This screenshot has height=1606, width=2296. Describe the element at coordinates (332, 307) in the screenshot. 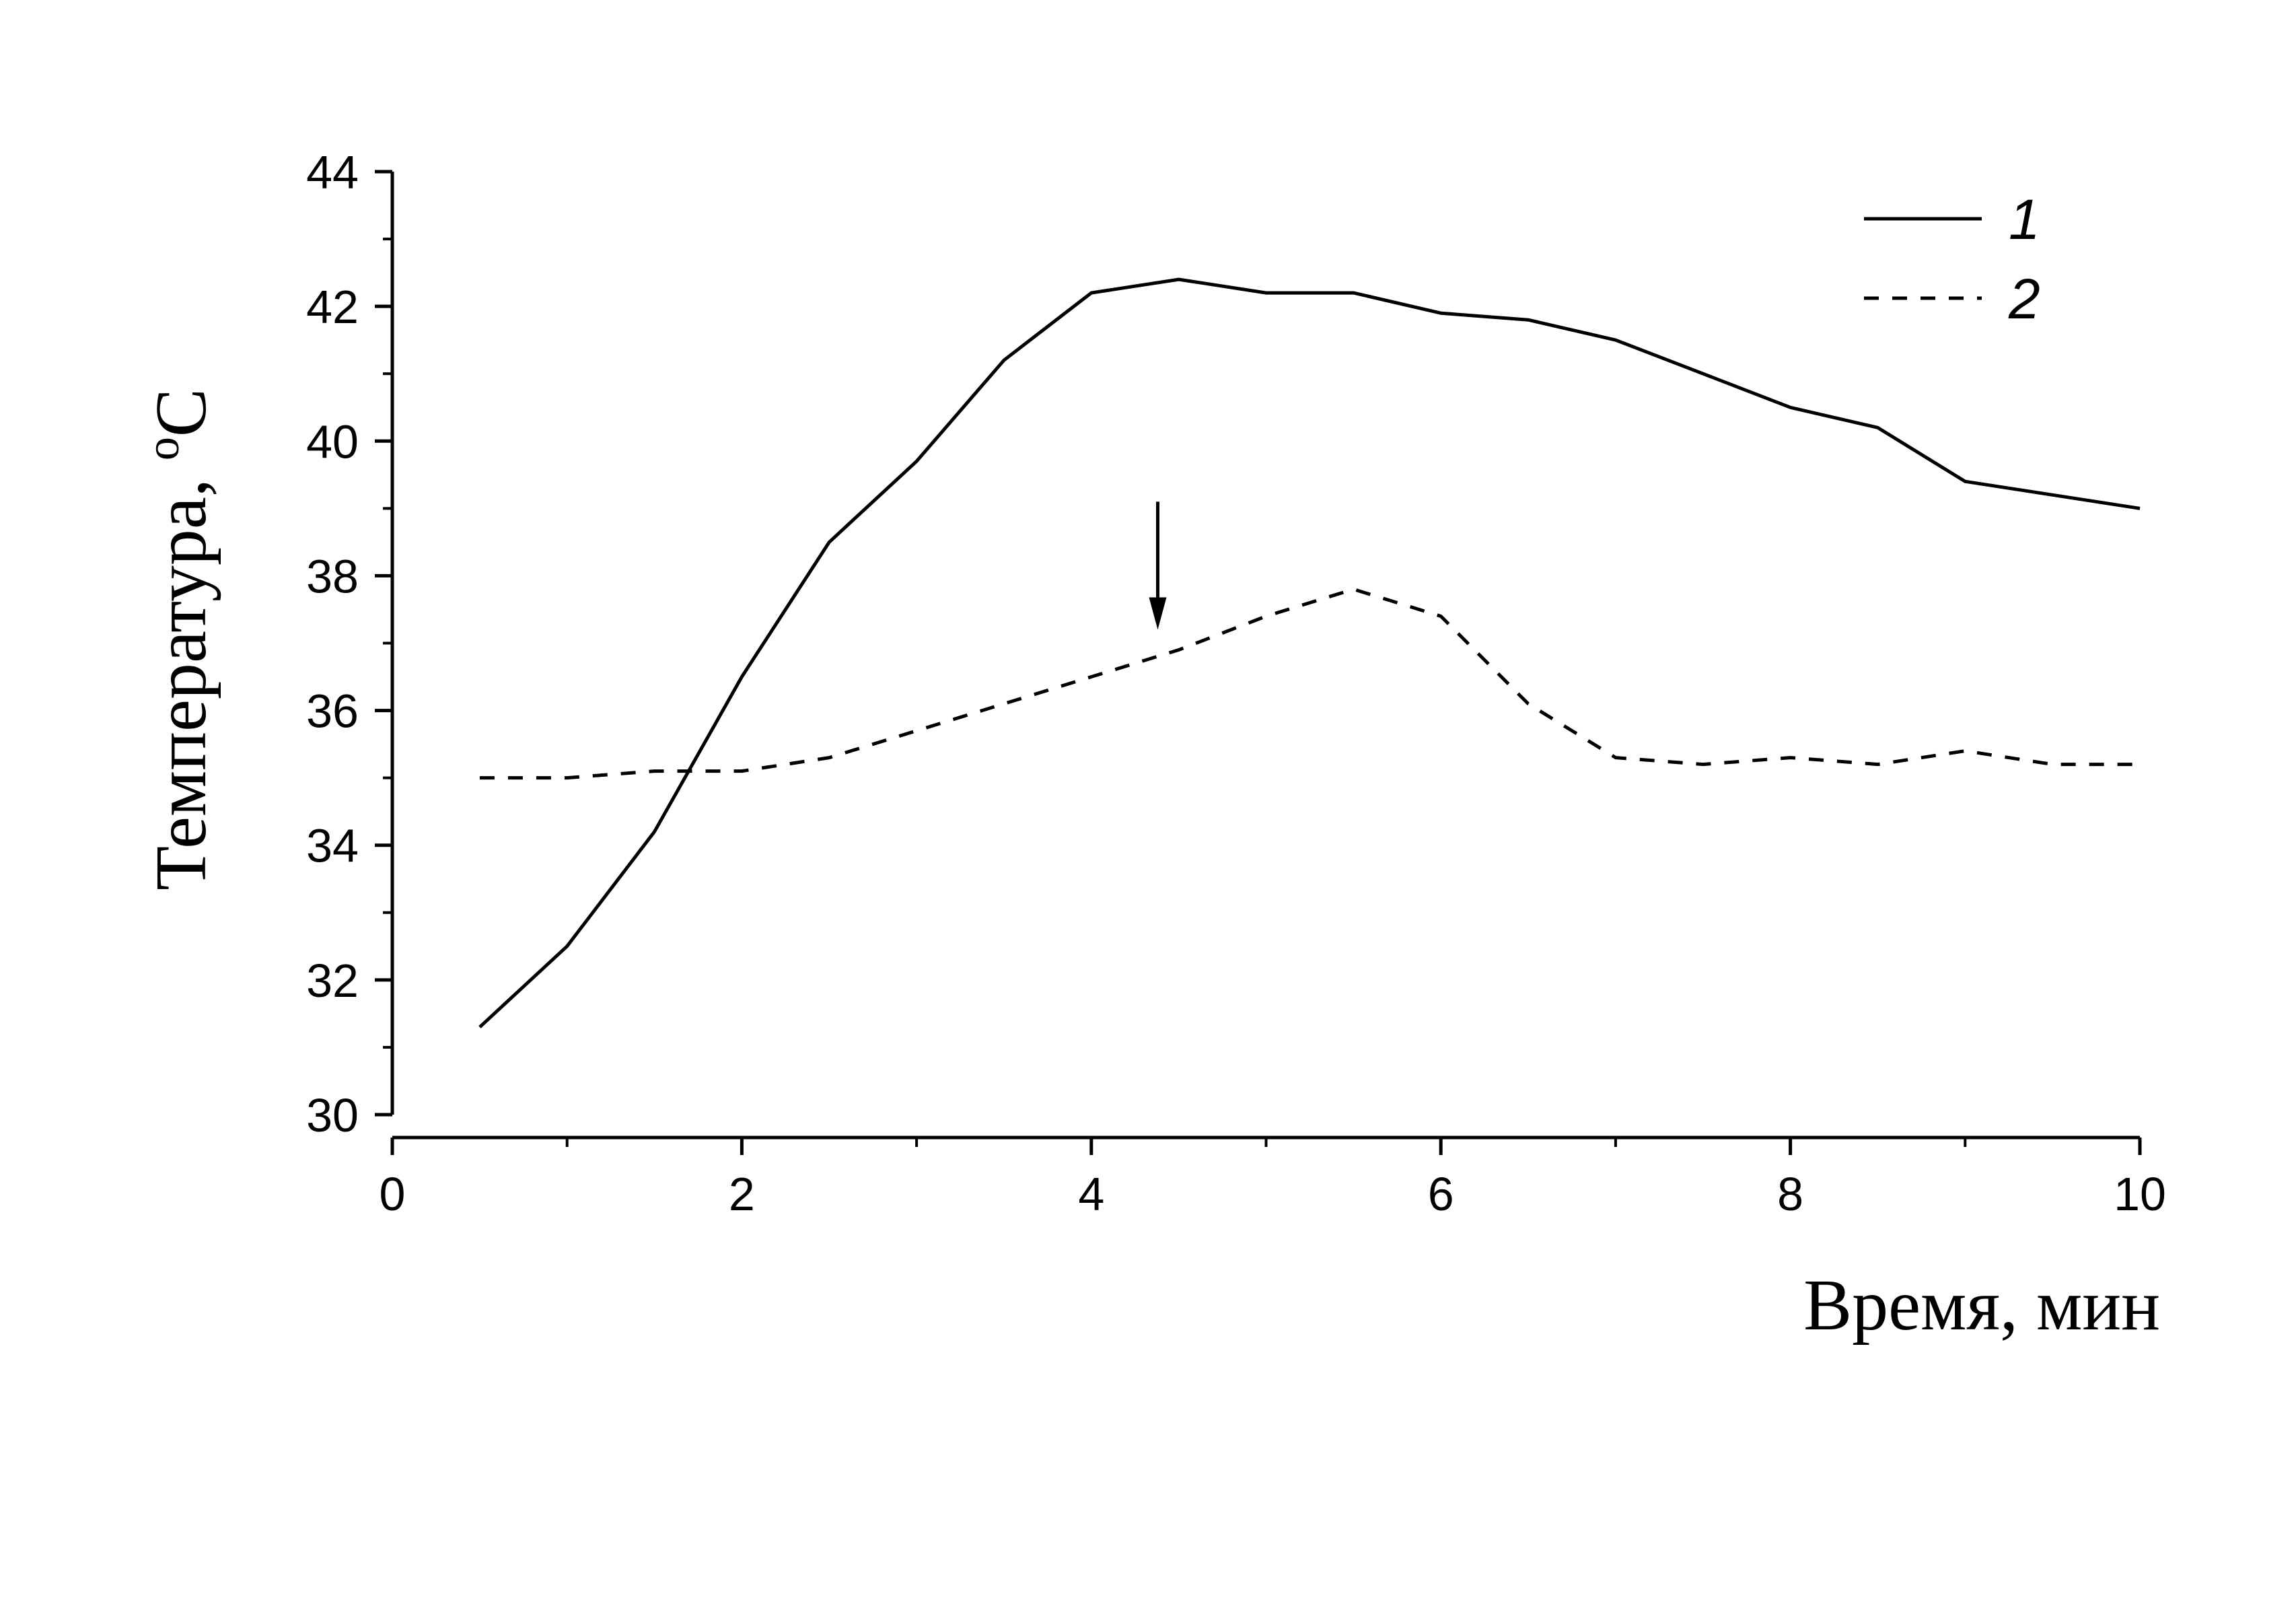

I see `y-tick-label: 42` at that location.